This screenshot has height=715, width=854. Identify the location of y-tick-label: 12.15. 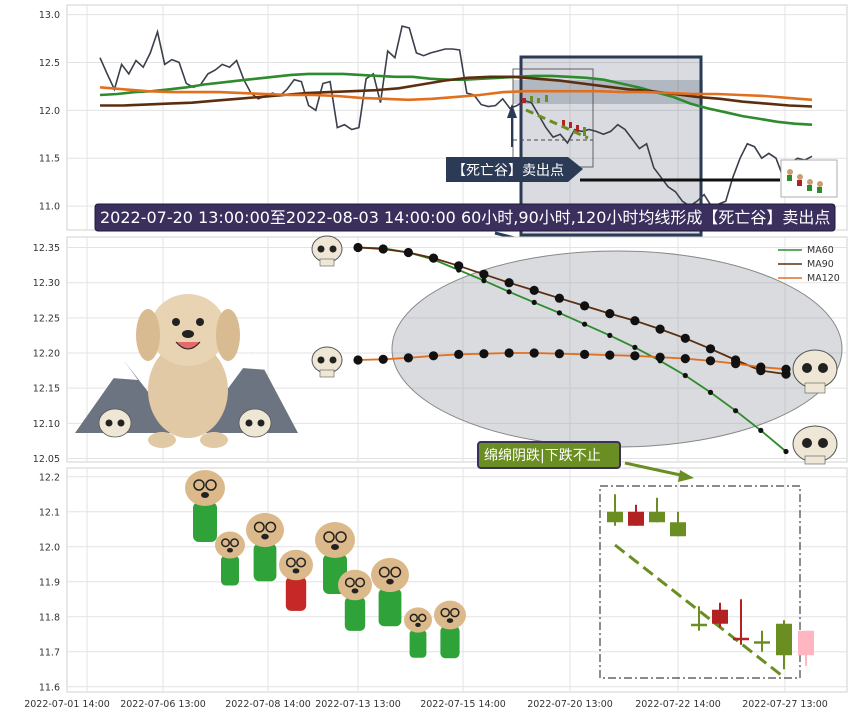
(46, 389).